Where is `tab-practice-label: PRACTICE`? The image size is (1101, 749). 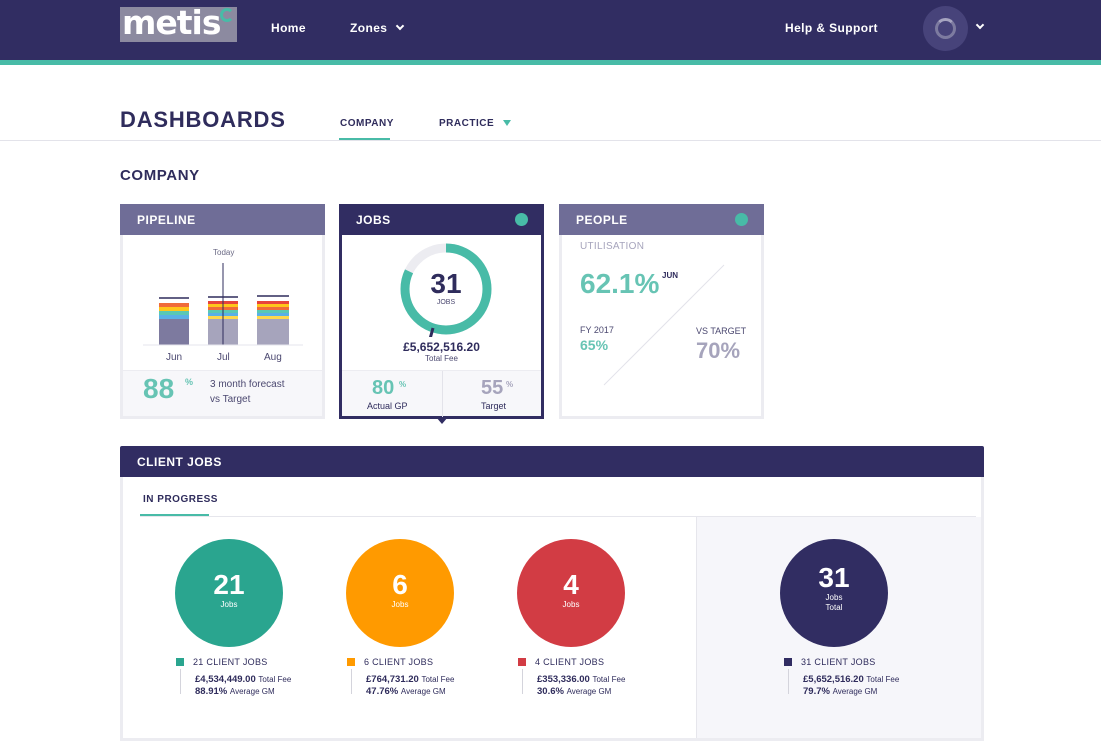 tab-practice-label: PRACTICE is located at coordinates (467, 123).